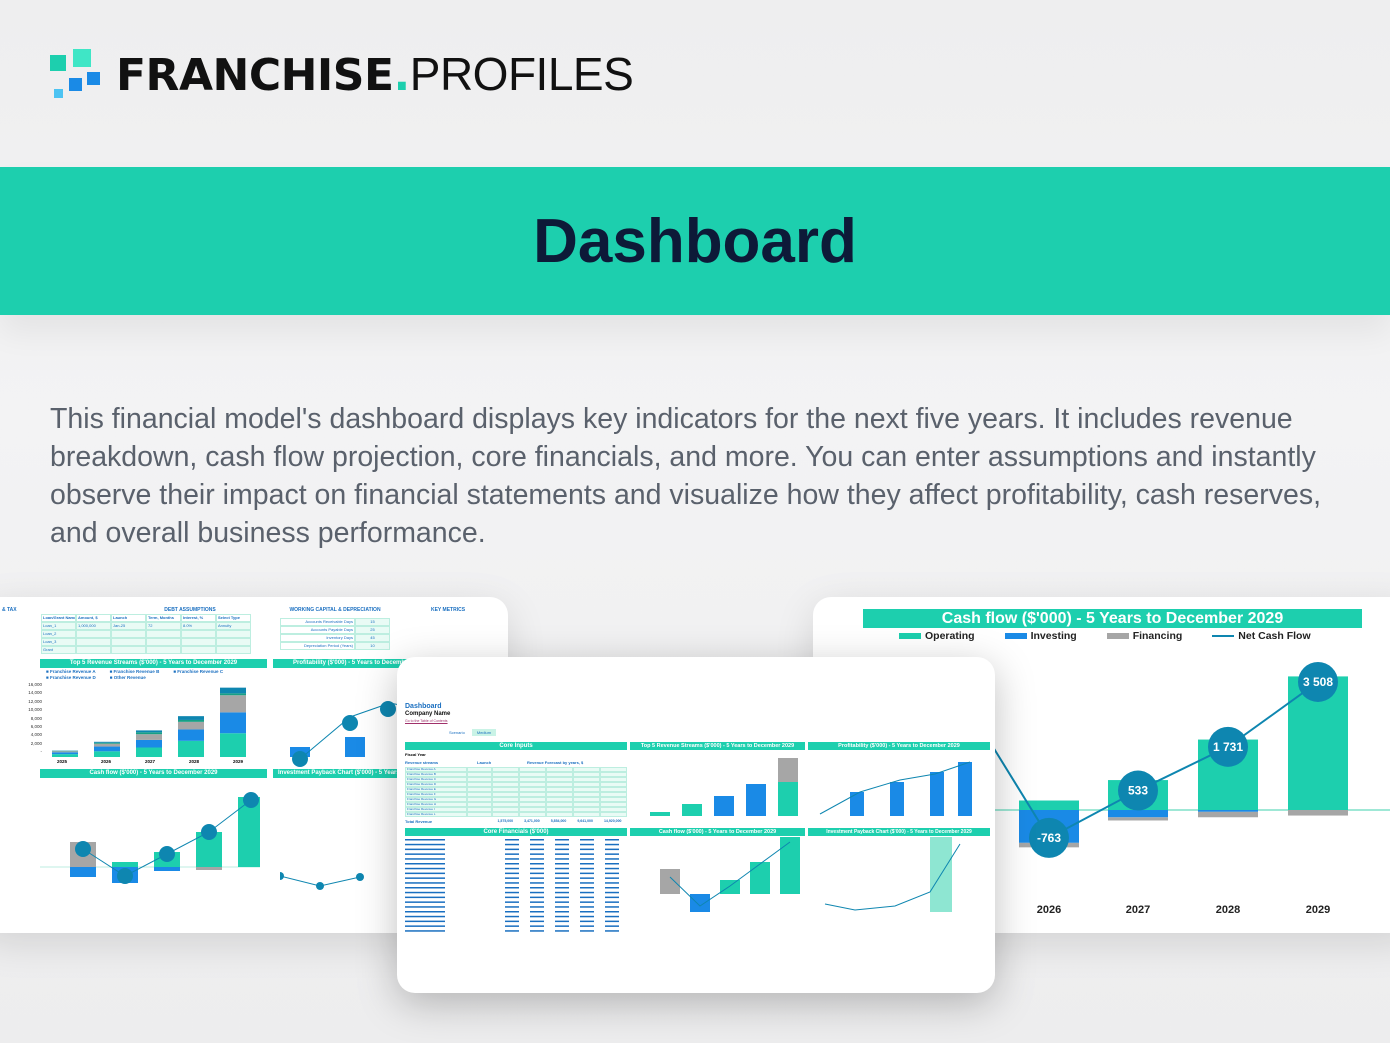  What do you see at coordinates (58, 634) in the screenshot?
I see `debt-cell: Loan_2` at bounding box center [58, 634].